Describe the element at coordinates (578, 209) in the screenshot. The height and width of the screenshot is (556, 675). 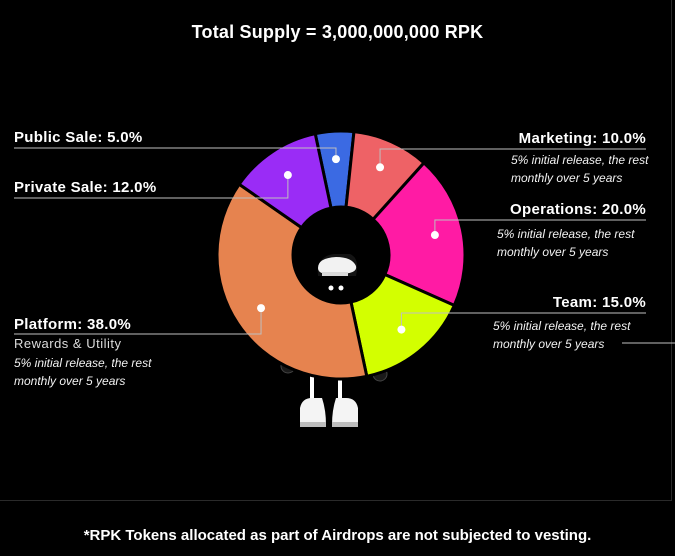
I see `label-operations: Operations: 20.0%` at that location.